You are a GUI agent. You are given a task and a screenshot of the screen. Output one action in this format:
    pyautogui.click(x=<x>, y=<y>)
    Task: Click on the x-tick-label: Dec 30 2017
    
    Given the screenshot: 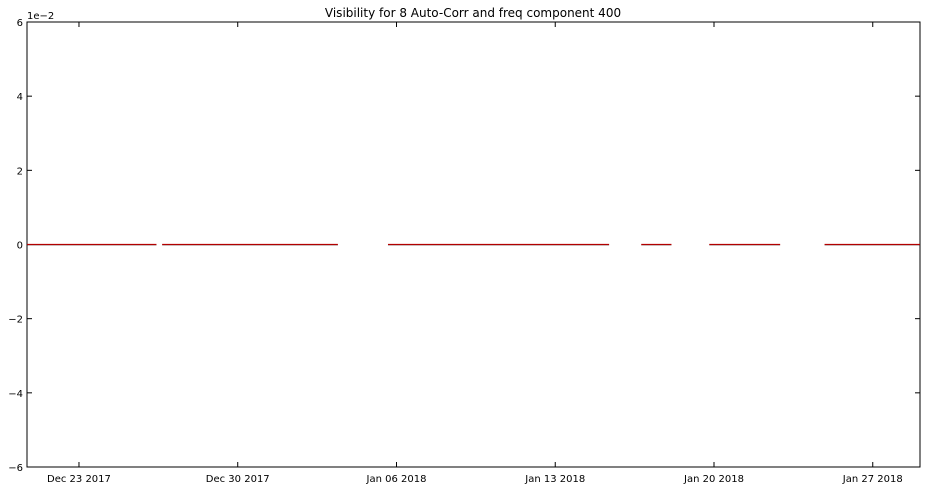 What is the action you would take?
    pyautogui.click(x=238, y=479)
    